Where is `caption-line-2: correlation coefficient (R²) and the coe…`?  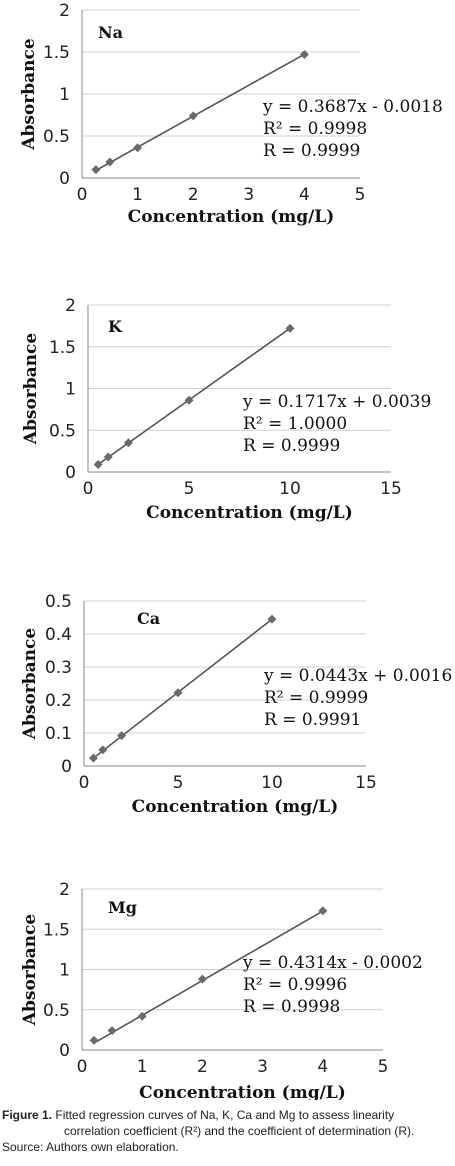
caption-line-2: correlation coefficient (R²) and the coe… is located at coordinates (239, 1131).